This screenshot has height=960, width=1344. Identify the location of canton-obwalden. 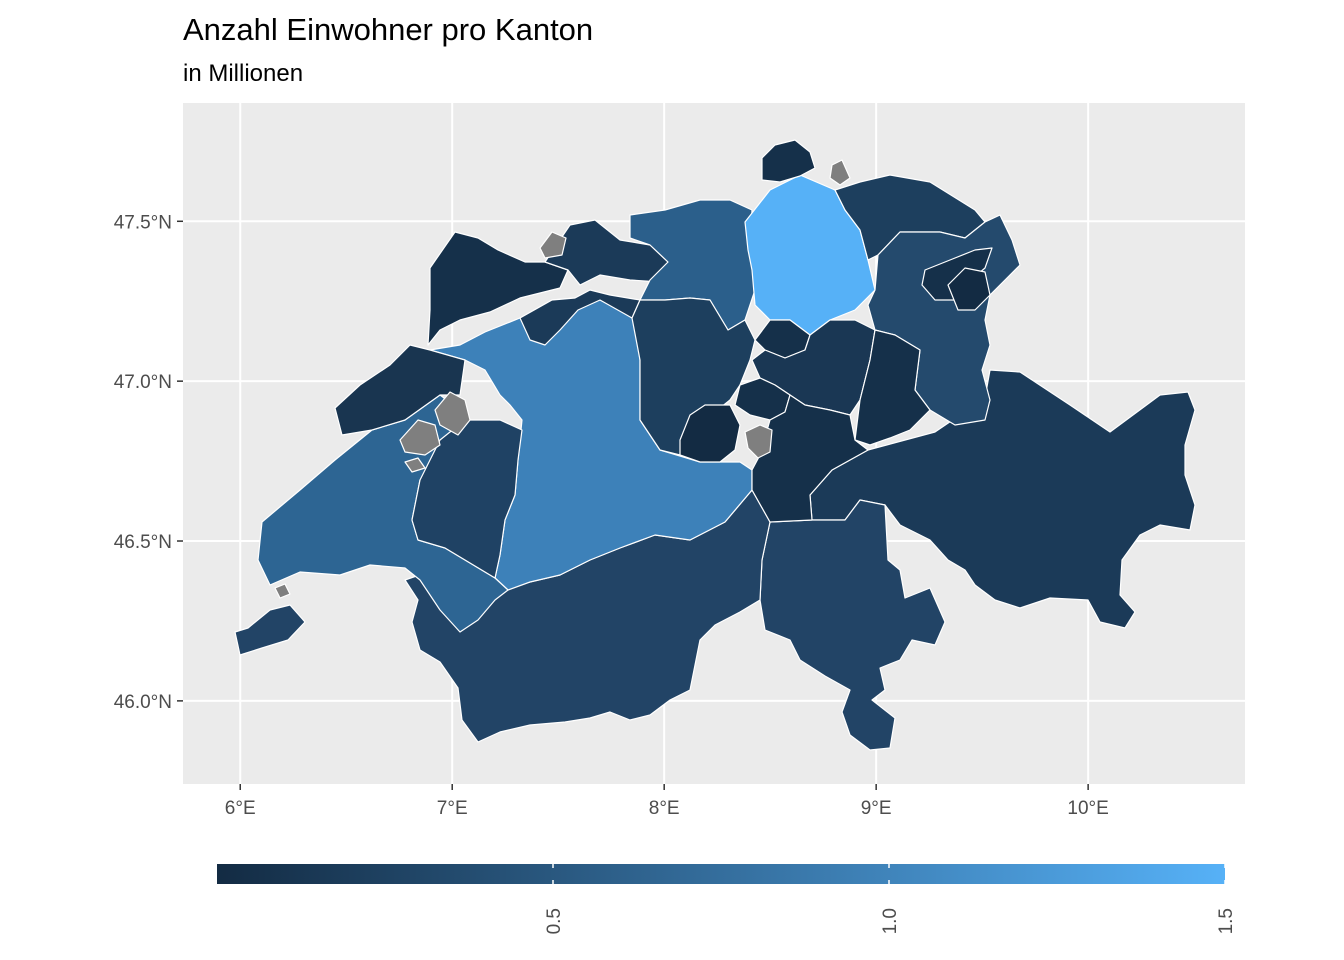
(710, 433).